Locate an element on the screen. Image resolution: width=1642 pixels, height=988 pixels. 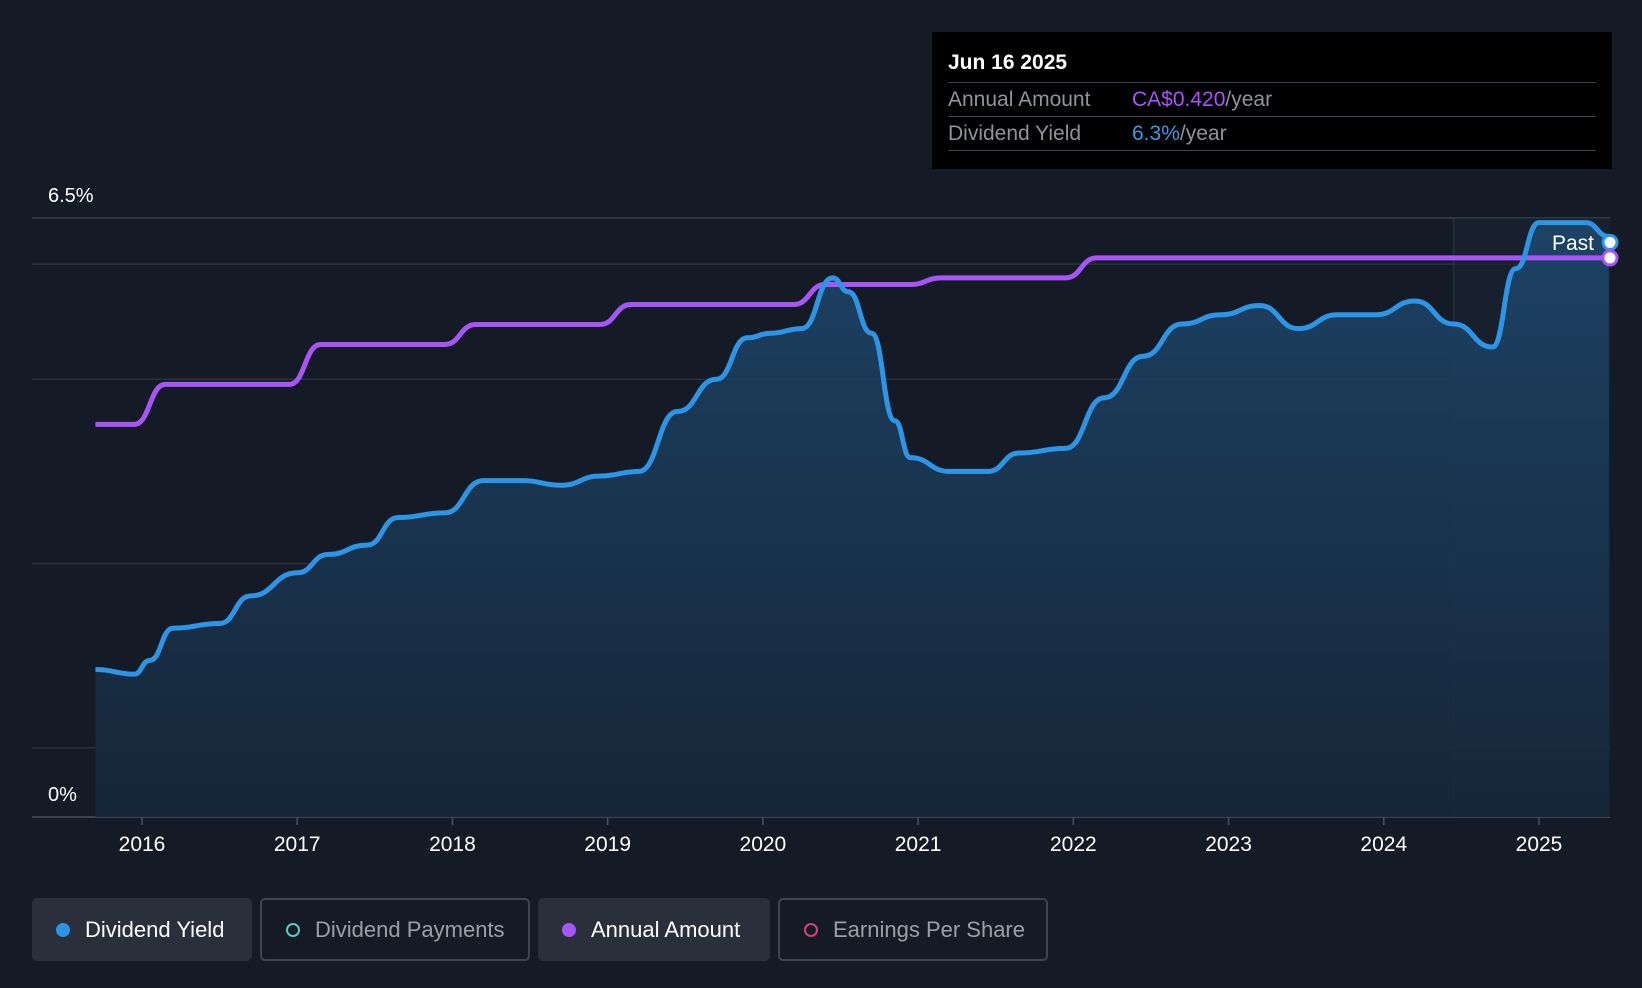
x-tick-label: 2019 is located at coordinates (607, 844).